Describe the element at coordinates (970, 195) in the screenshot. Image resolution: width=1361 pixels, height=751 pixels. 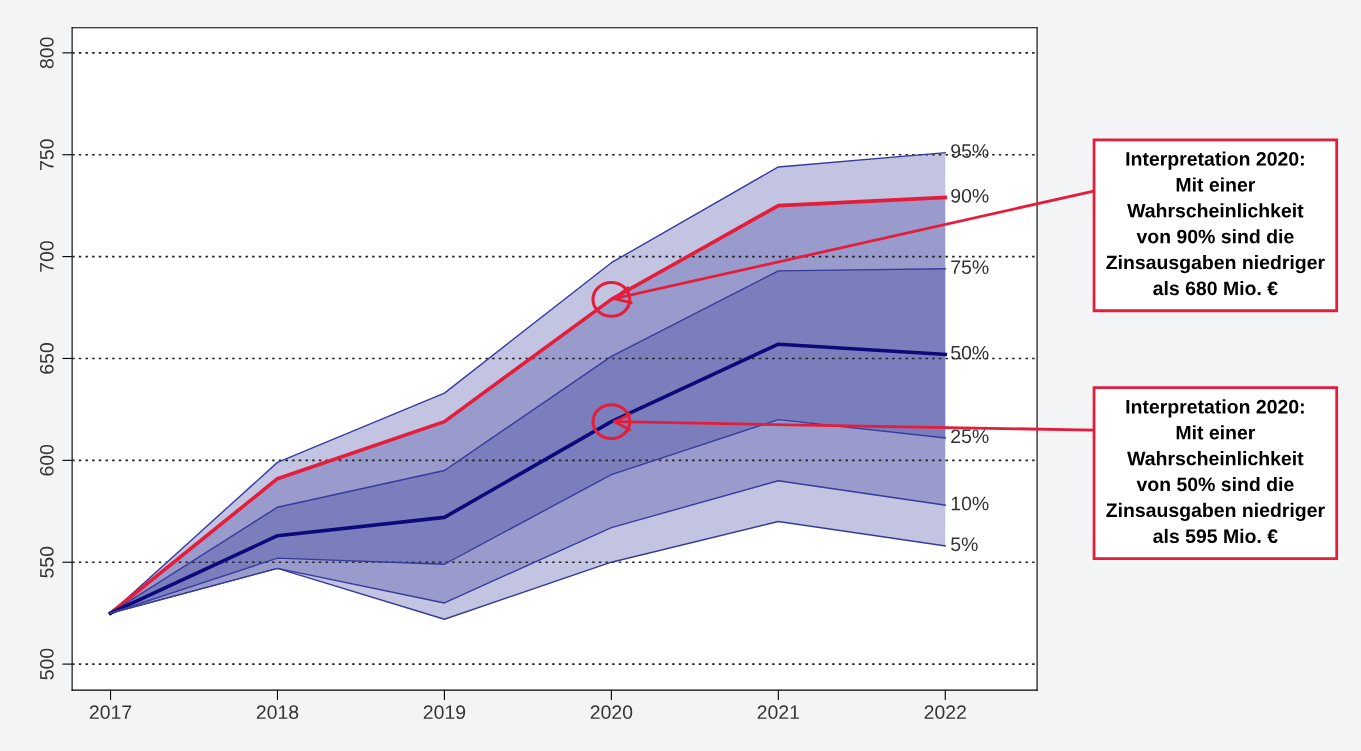
I see `series-label: 90%` at that location.